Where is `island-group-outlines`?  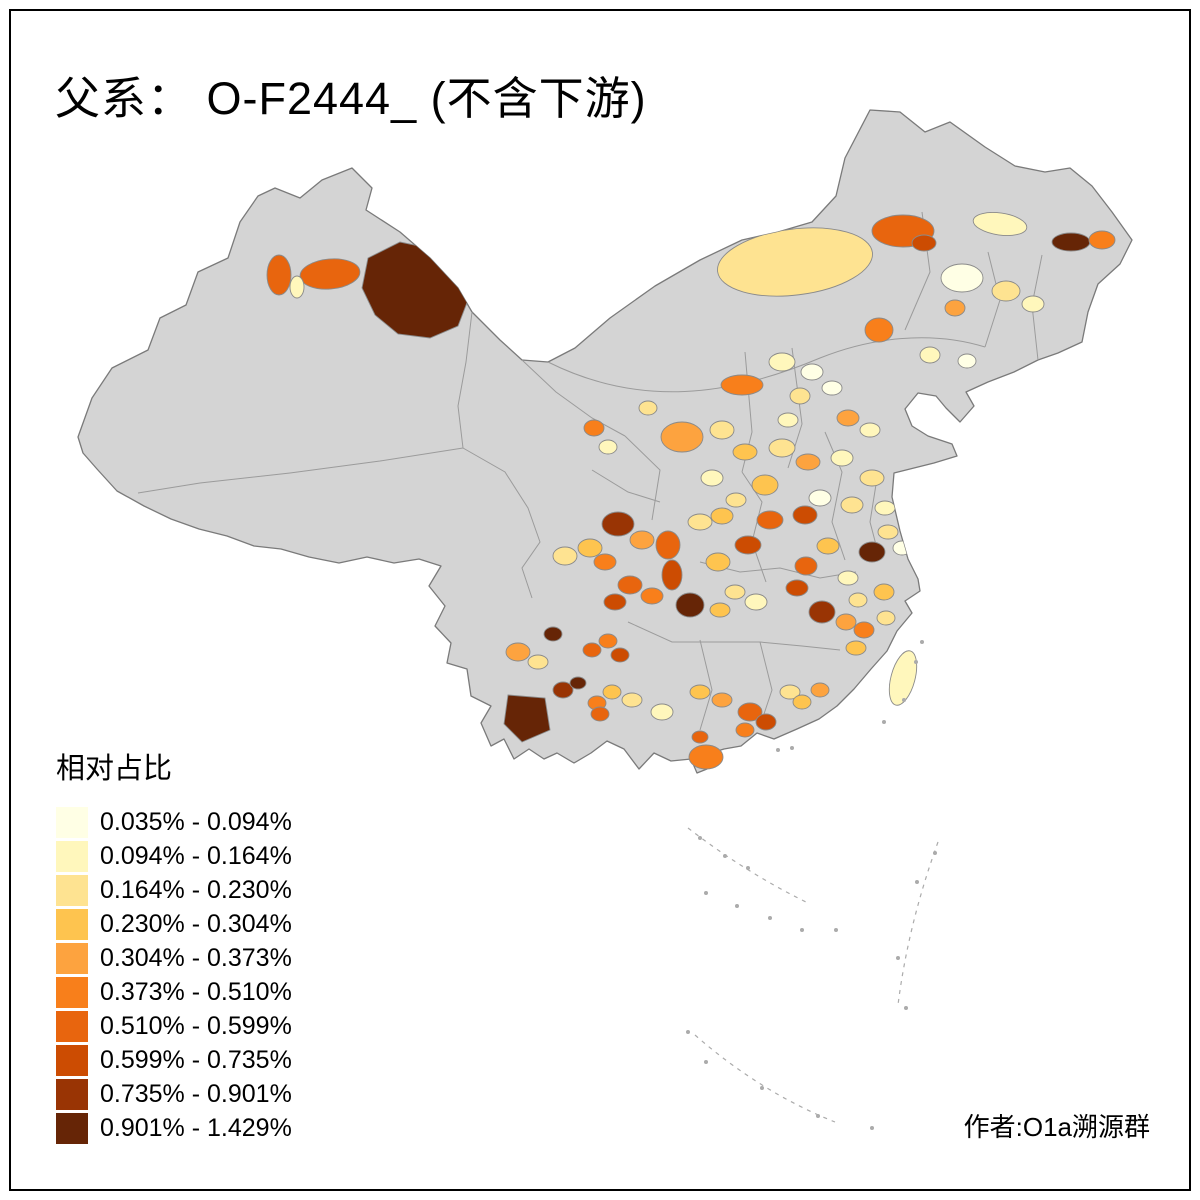
island-group-outlines is located at coordinates (813, 975).